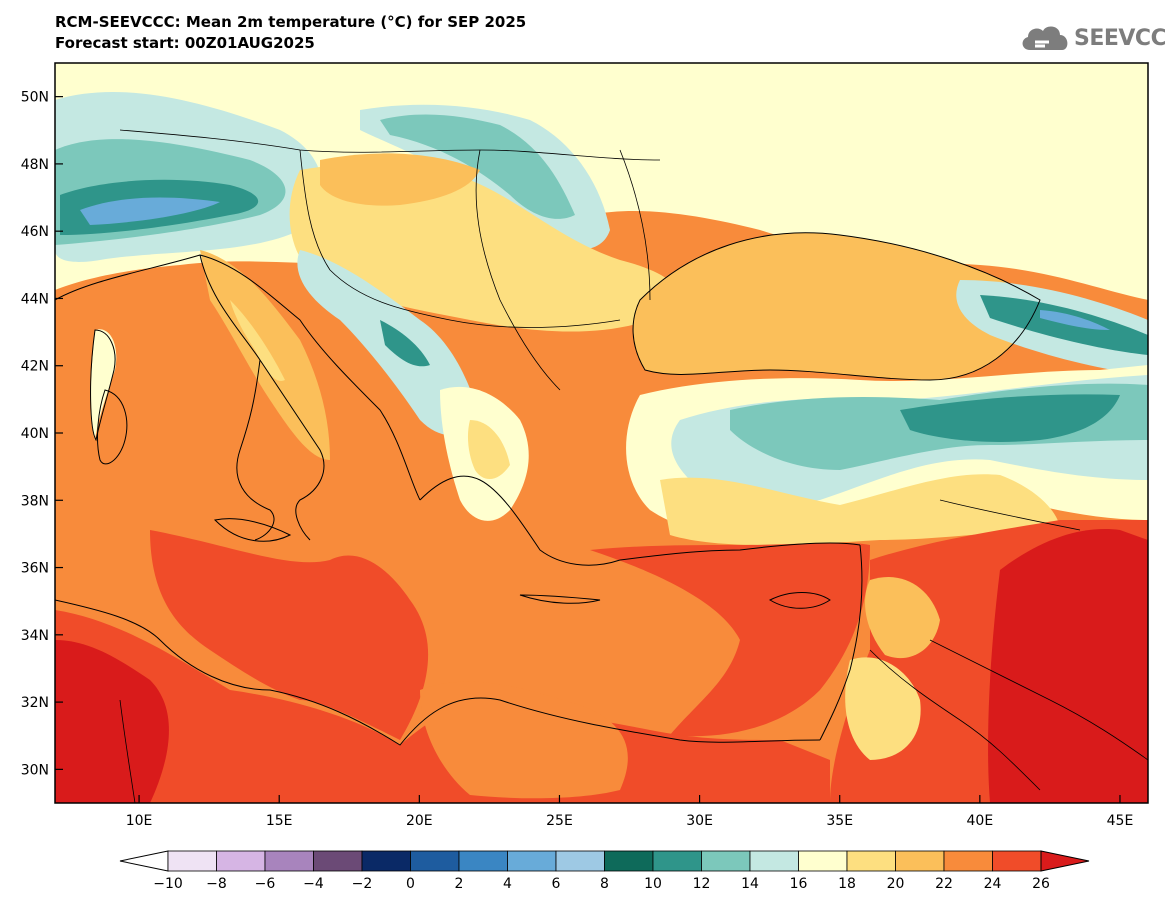 This screenshot has width=1165, height=907. Describe the element at coordinates (168, 884) in the screenshot. I see `colorbar-label: −10` at that location.